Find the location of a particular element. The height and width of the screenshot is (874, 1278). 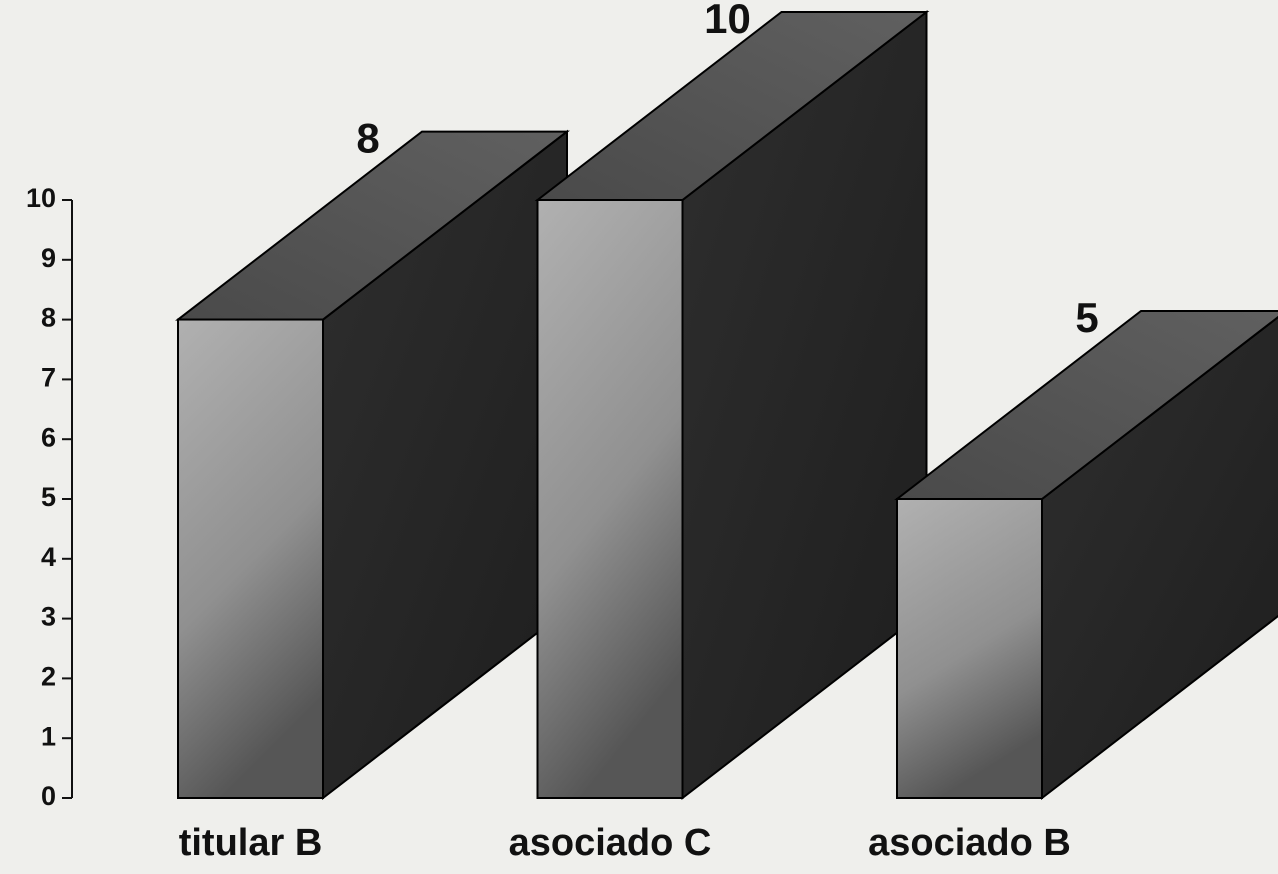

y-tick-label: 9 is located at coordinates (48, 258).